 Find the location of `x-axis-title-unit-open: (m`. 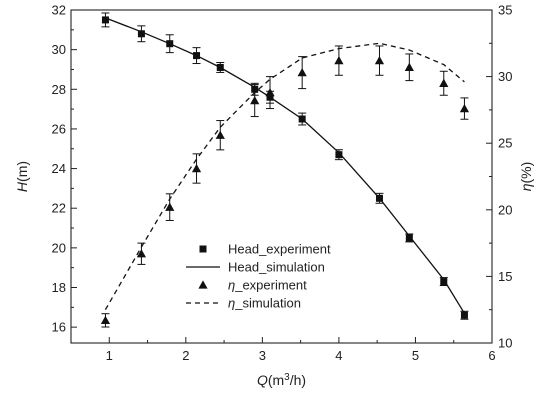

x-axis-title-unit-open: (m is located at coordinates (276, 380).